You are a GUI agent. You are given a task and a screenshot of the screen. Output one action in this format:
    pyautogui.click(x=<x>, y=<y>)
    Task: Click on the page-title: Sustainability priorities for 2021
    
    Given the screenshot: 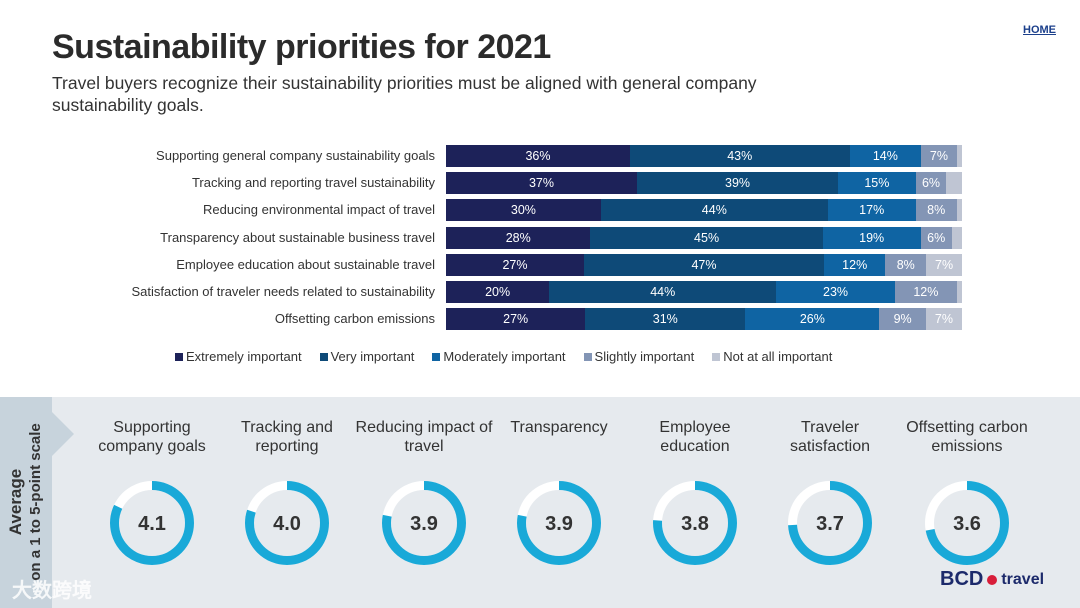 What is the action you would take?
    pyautogui.click(x=301, y=47)
    